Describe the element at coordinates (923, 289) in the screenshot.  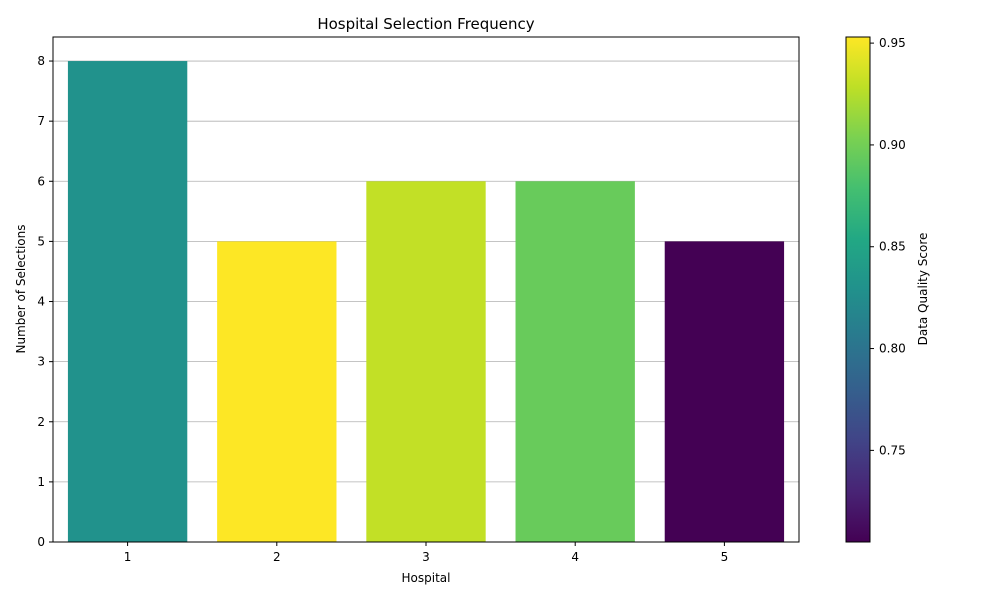
I see `colorbar-label: Data Quality Score` at that location.